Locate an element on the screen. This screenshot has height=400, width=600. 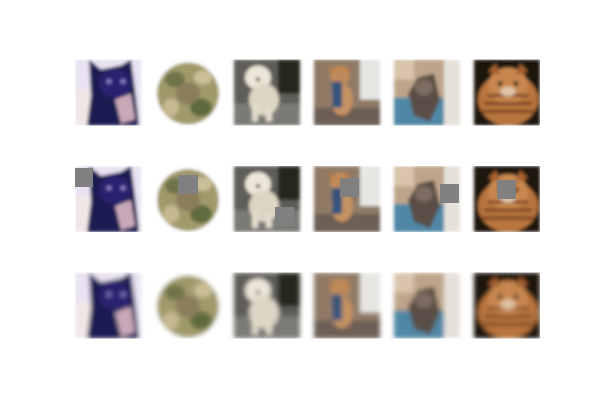
row-occluded is located at coordinates (307, 199).